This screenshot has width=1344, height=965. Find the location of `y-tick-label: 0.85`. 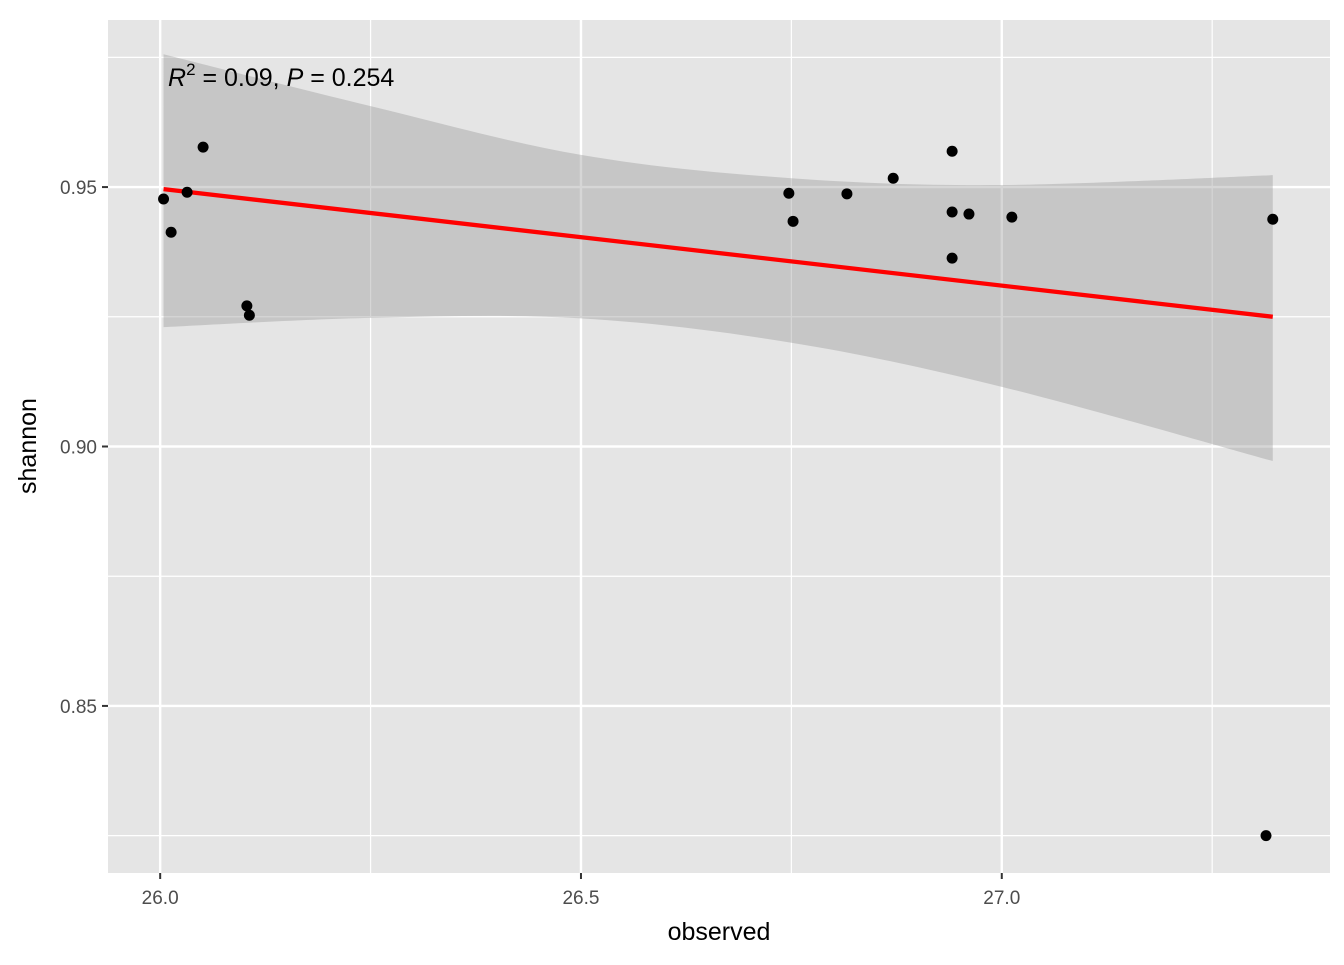

y-tick-label: 0.85 is located at coordinates (78, 707).